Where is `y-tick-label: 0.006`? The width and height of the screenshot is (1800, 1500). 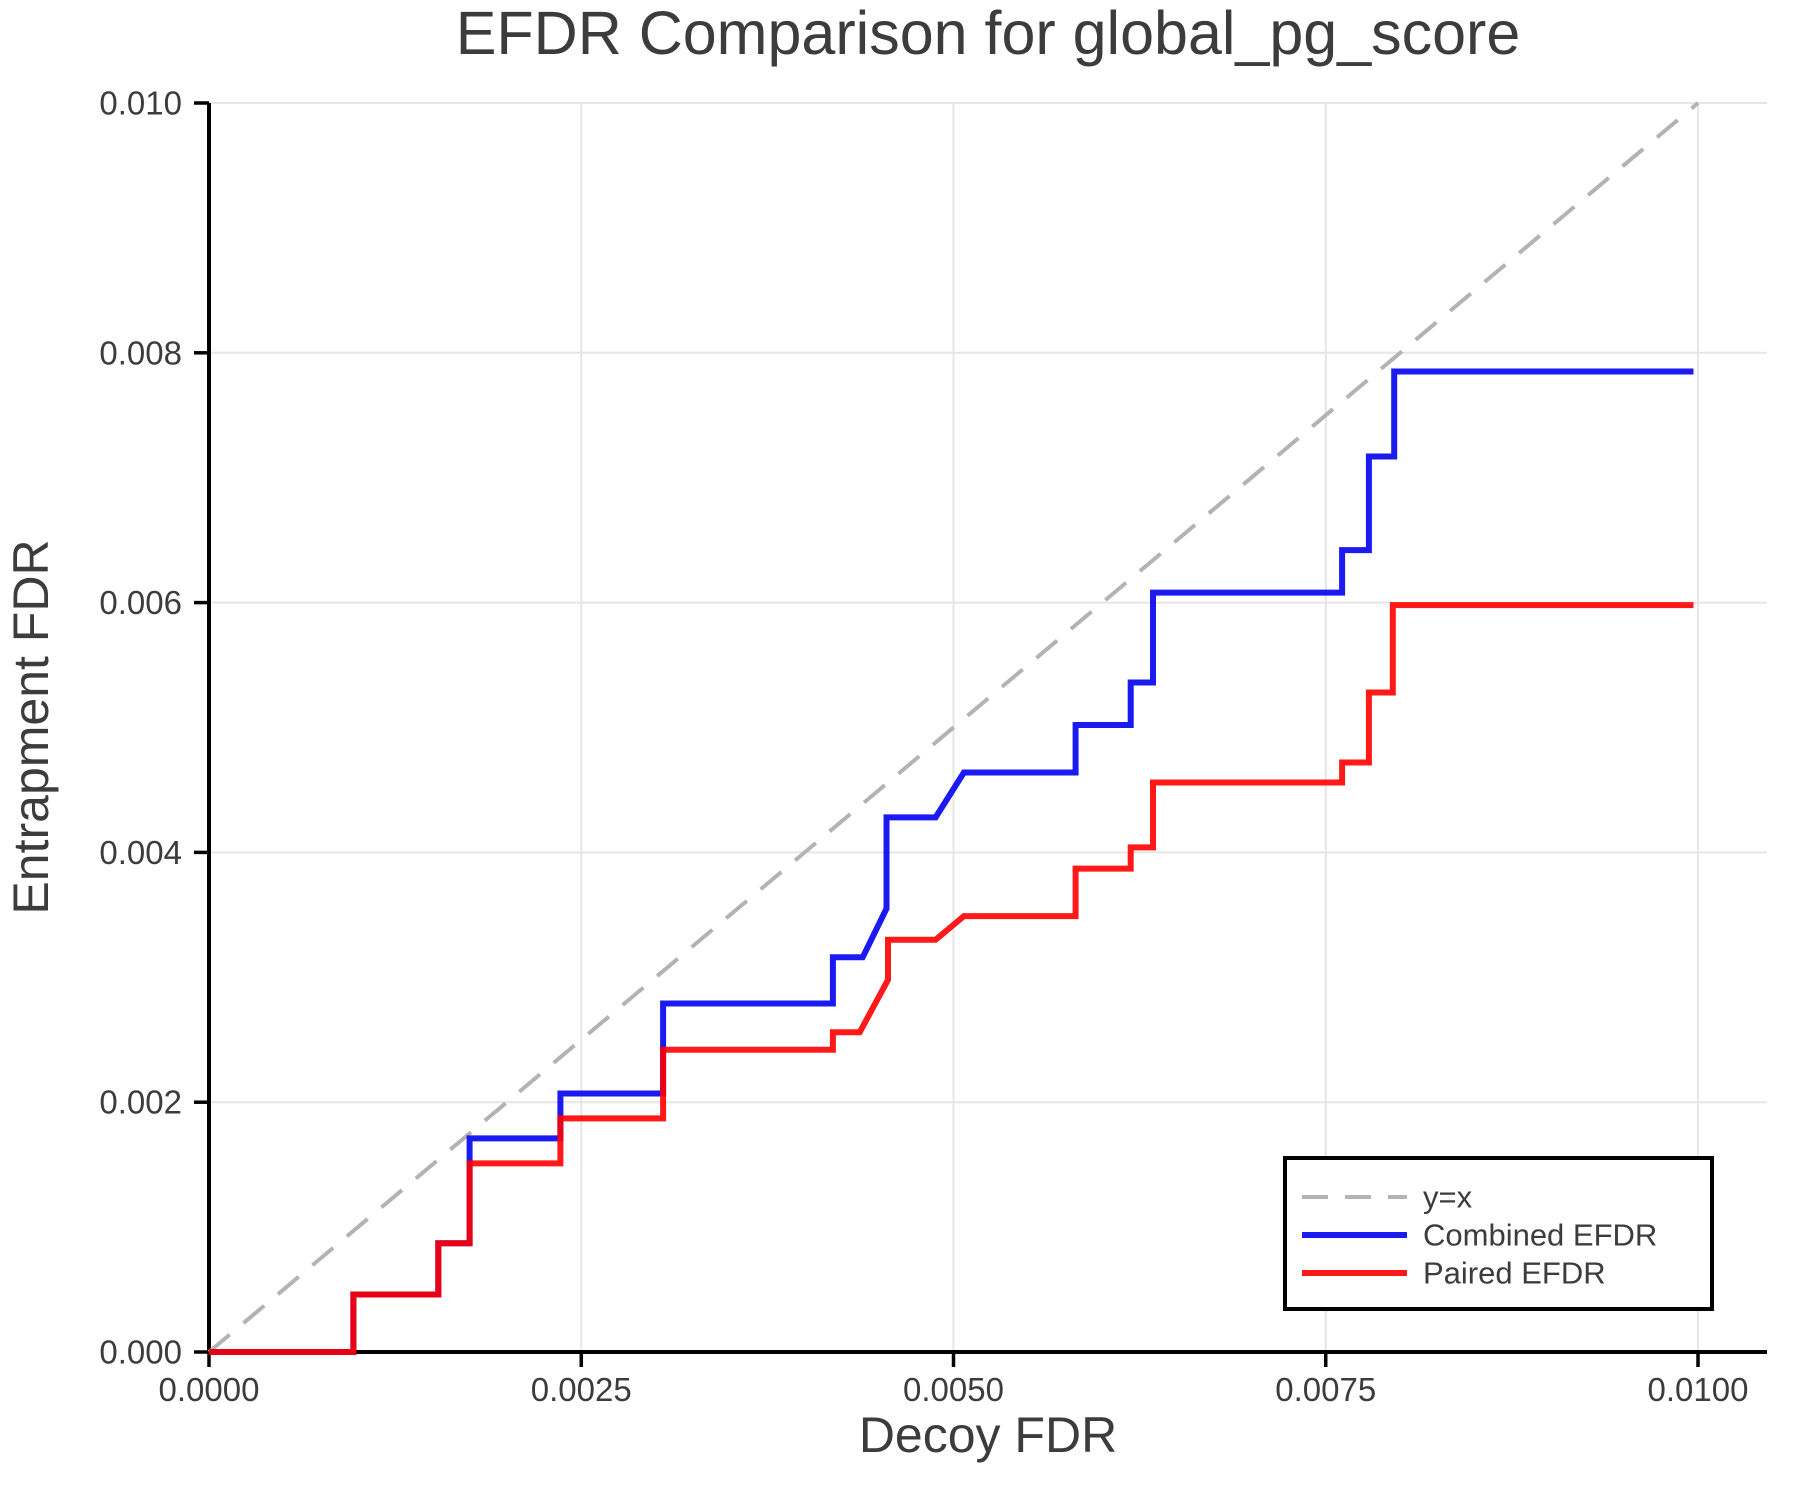 y-tick-label: 0.006 is located at coordinates (140, 602).